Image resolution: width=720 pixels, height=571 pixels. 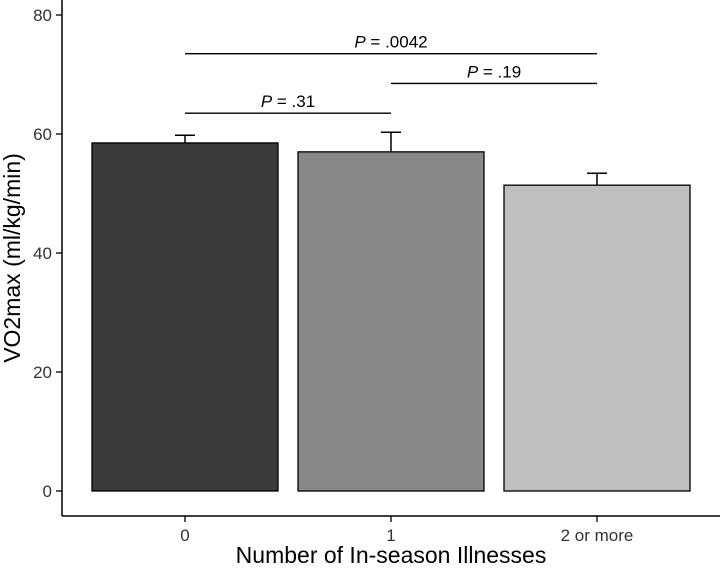 I want to click on x-tick-label: 0, so click(x=184, y=535).